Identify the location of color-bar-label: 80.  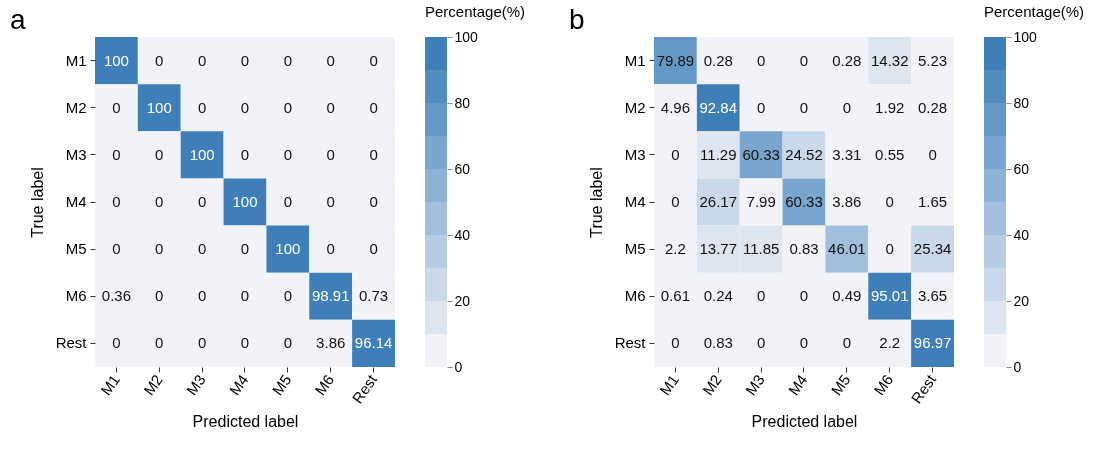
(462, 102).